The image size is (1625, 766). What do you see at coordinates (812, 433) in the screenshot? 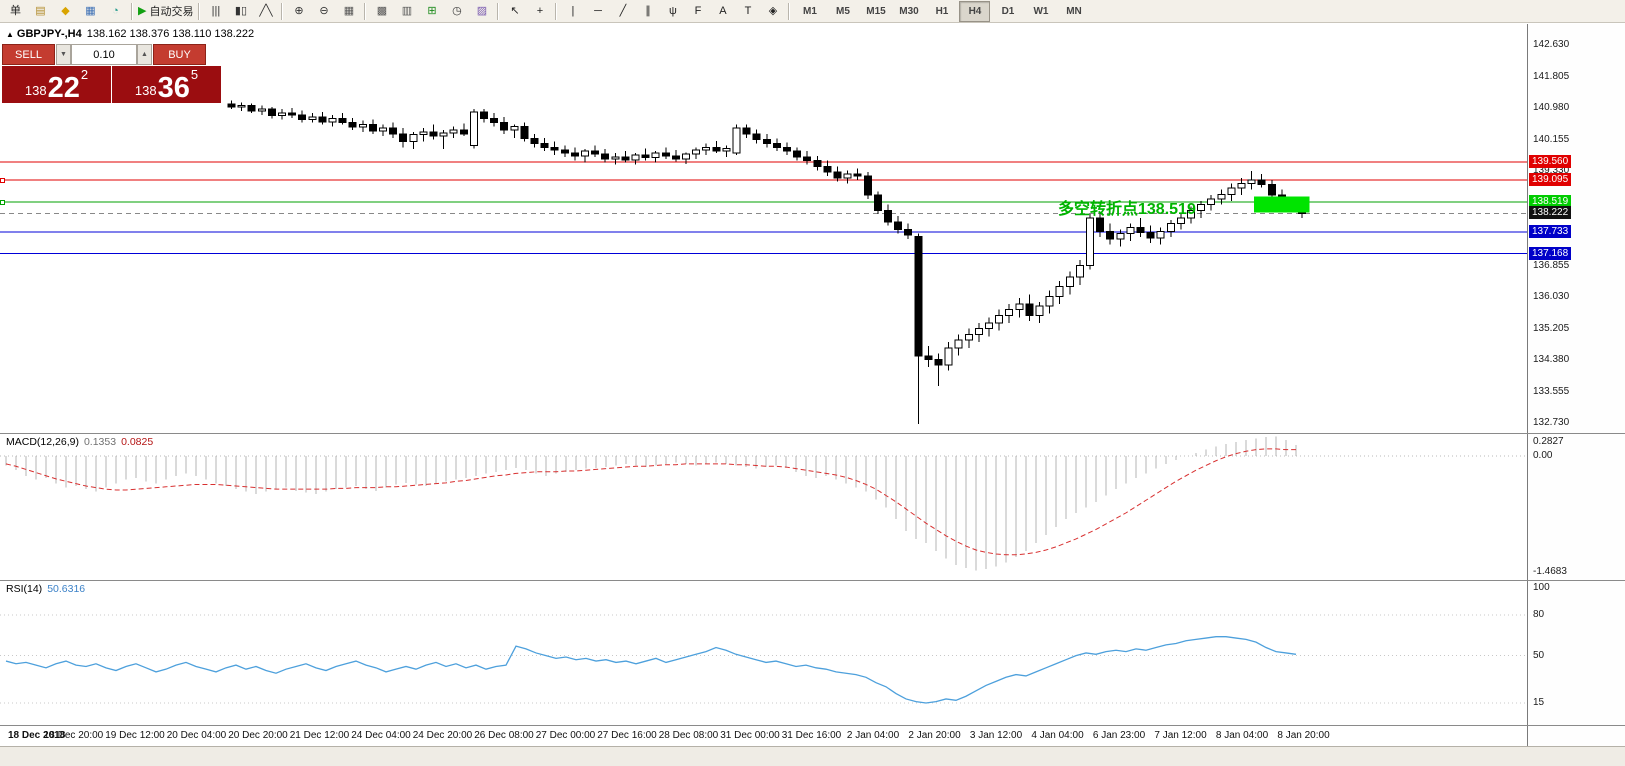
I see `pane-separator-main-macd` at bounding box center [812, 433].